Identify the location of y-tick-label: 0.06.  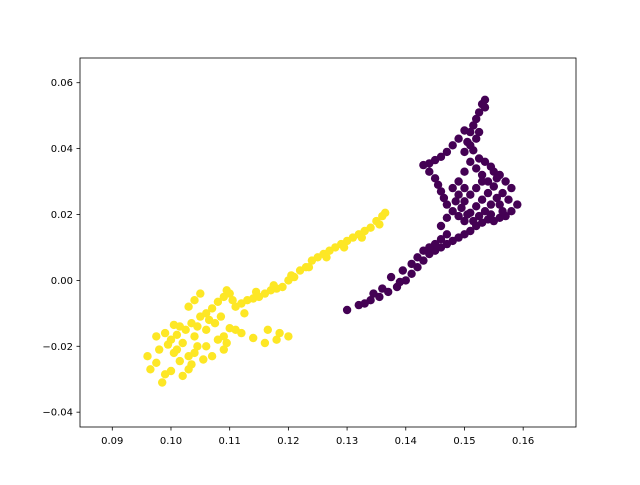
(62, 83).